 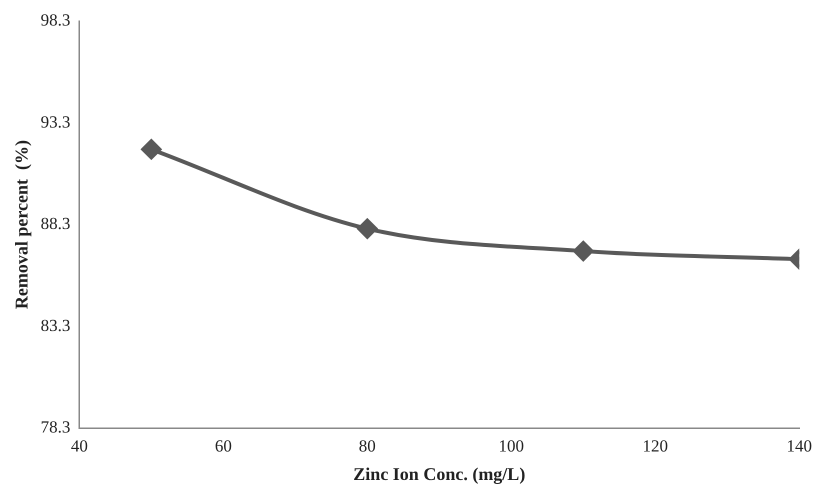 I want to click on x-tick-label: 60, so click(x=223, y=446).